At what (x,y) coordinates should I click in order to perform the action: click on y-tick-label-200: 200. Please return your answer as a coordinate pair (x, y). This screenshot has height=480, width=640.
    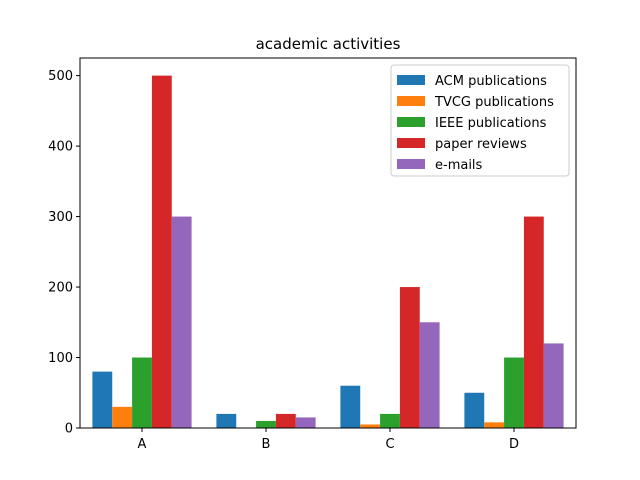
    Looking at the image, I should click on (60, 288).